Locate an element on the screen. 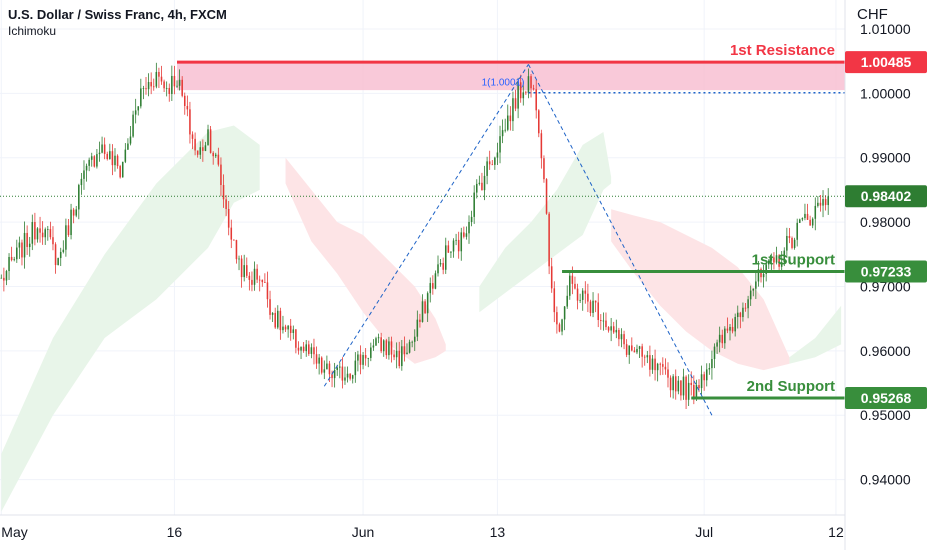 The image size is (932, 550). price-tag-label: 0.97233 is located at coordinates (886, 271).